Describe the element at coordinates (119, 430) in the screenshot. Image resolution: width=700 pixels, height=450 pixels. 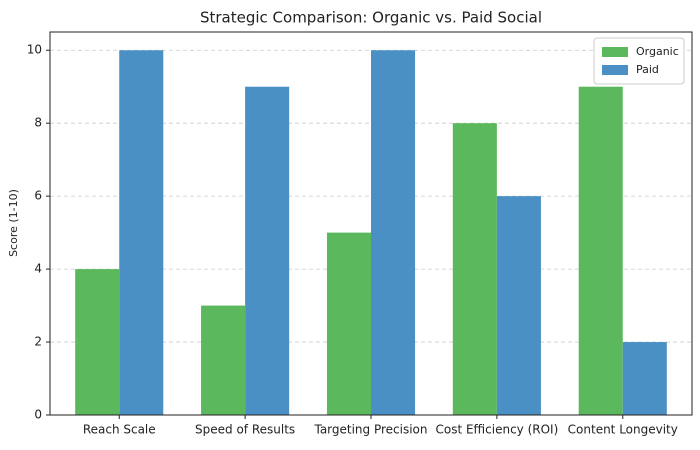
I see `x-tick-label: Reach Scale` at that location.